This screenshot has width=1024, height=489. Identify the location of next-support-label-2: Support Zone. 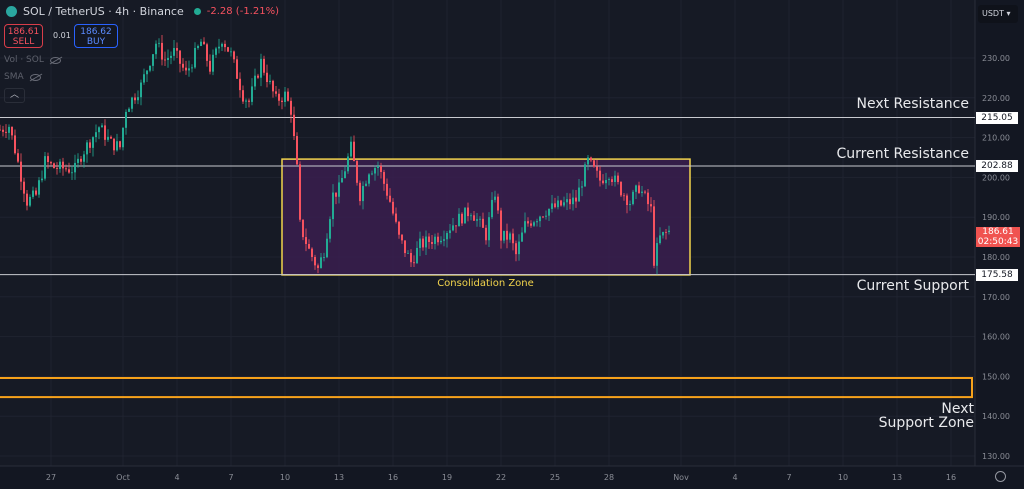
(926, 423).